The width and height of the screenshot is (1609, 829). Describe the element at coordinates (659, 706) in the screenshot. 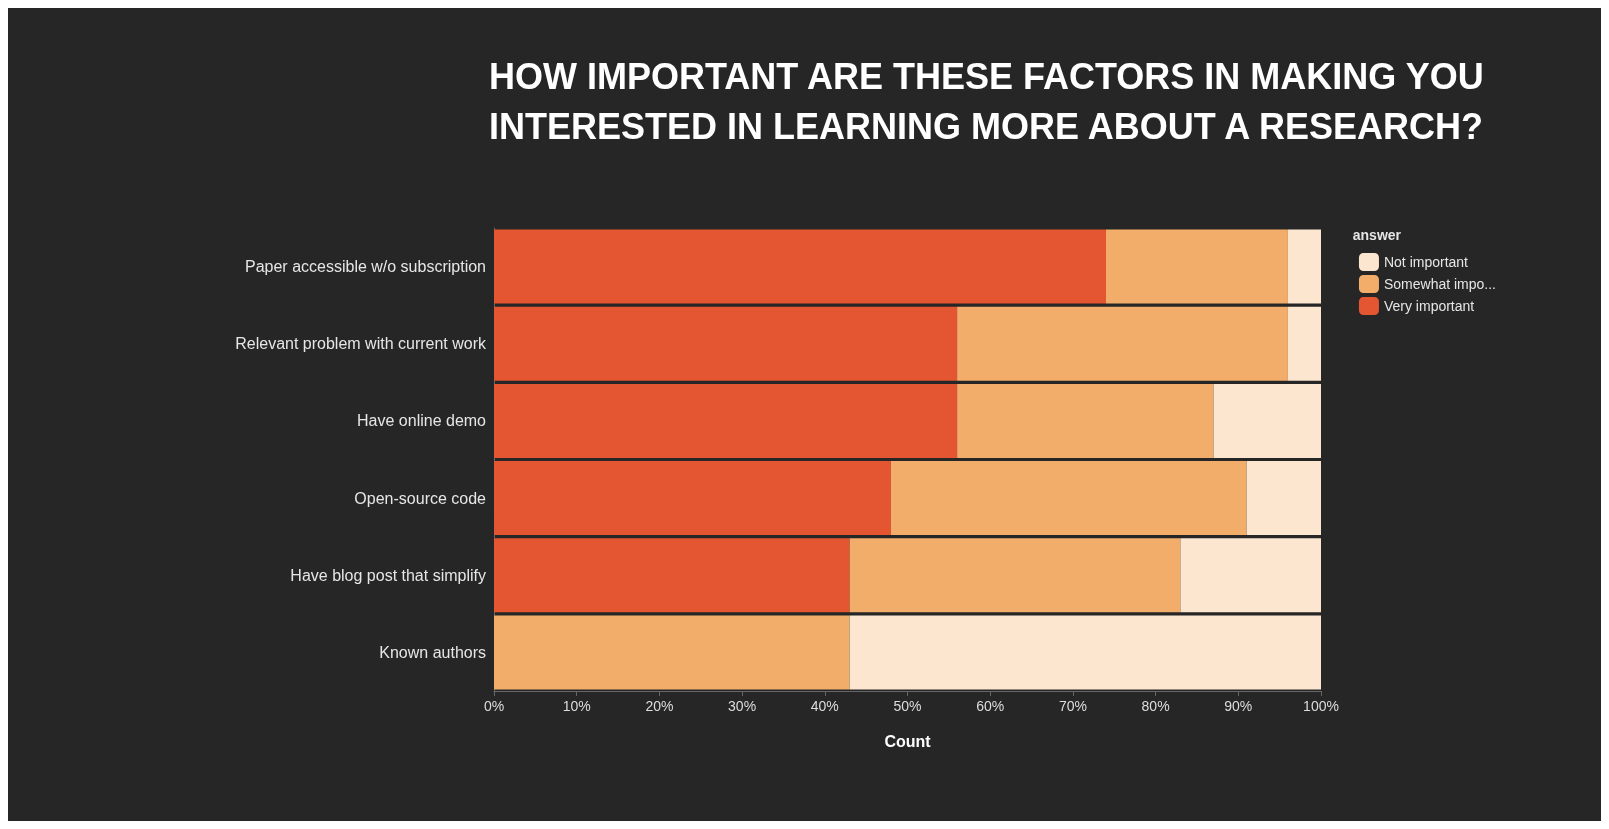

I see `x-tick-label: 20%` at that location.